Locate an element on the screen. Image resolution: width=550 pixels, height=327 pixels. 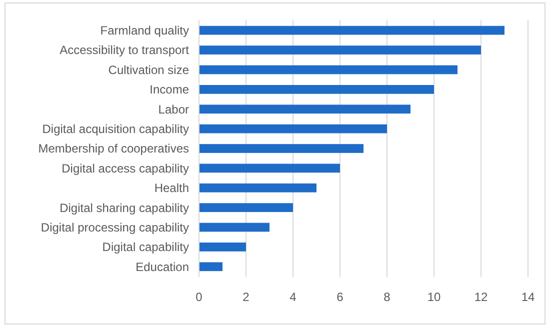
y-tick-label: Health is located at coordinates (171, 188).